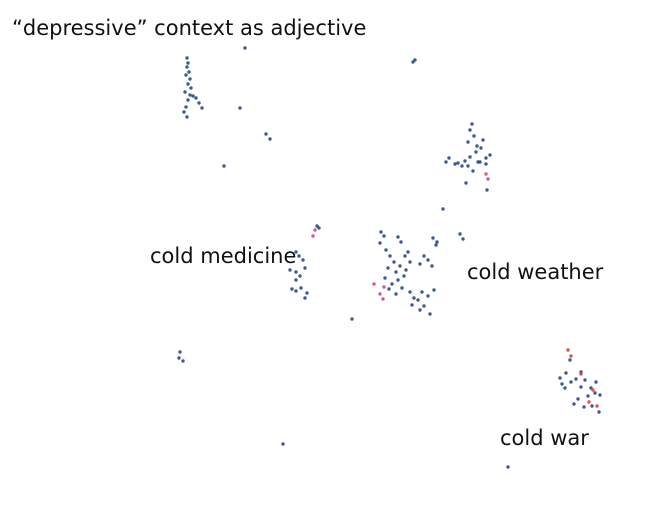 Image resolution: width=662 pixels, height=530 pixels. Describe the element at coordinates (189, 28) in the screenshot. I see `annotation-depressive-context: “depressive” context as adjective` at that location.